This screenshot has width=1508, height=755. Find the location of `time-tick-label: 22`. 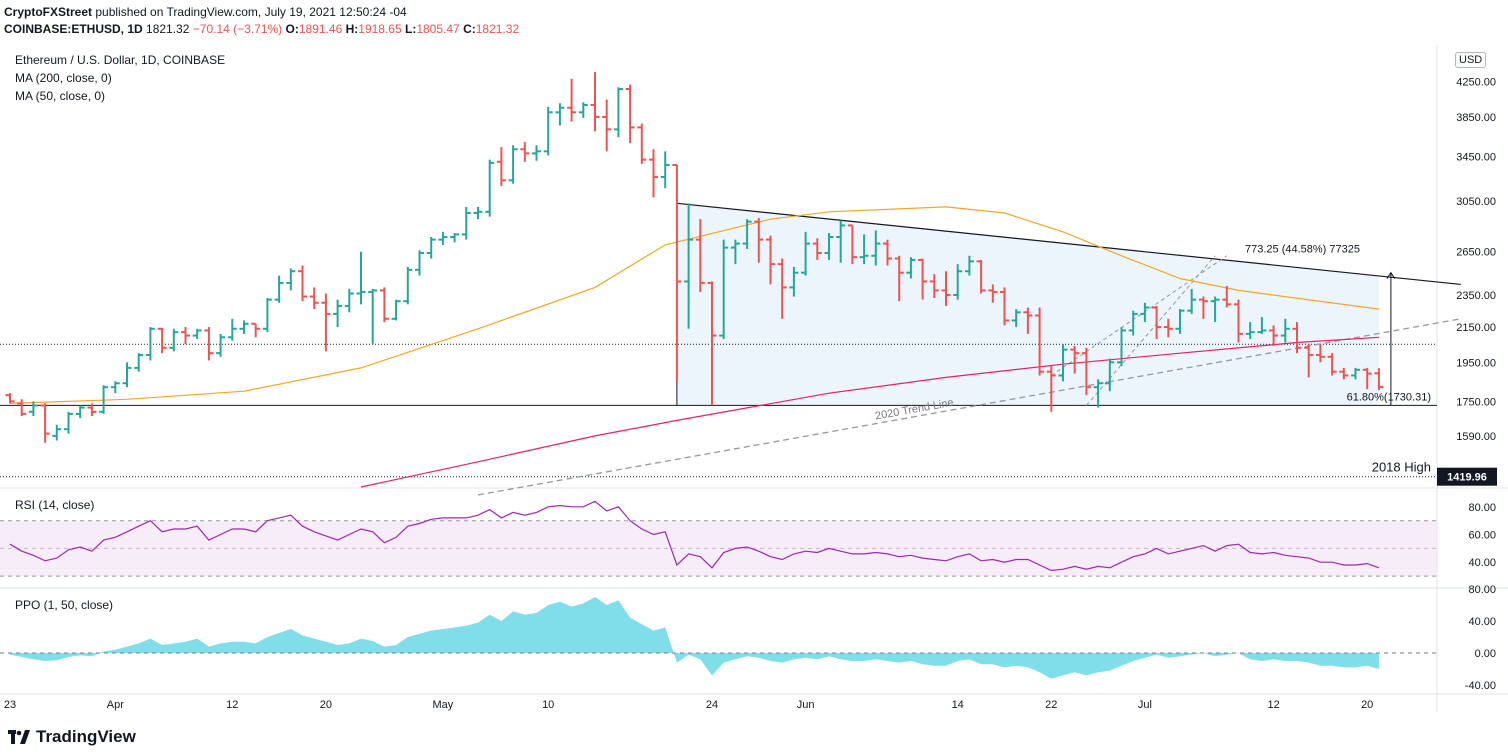

time-tick-label: 22 is located at coordinates (1051, 705).